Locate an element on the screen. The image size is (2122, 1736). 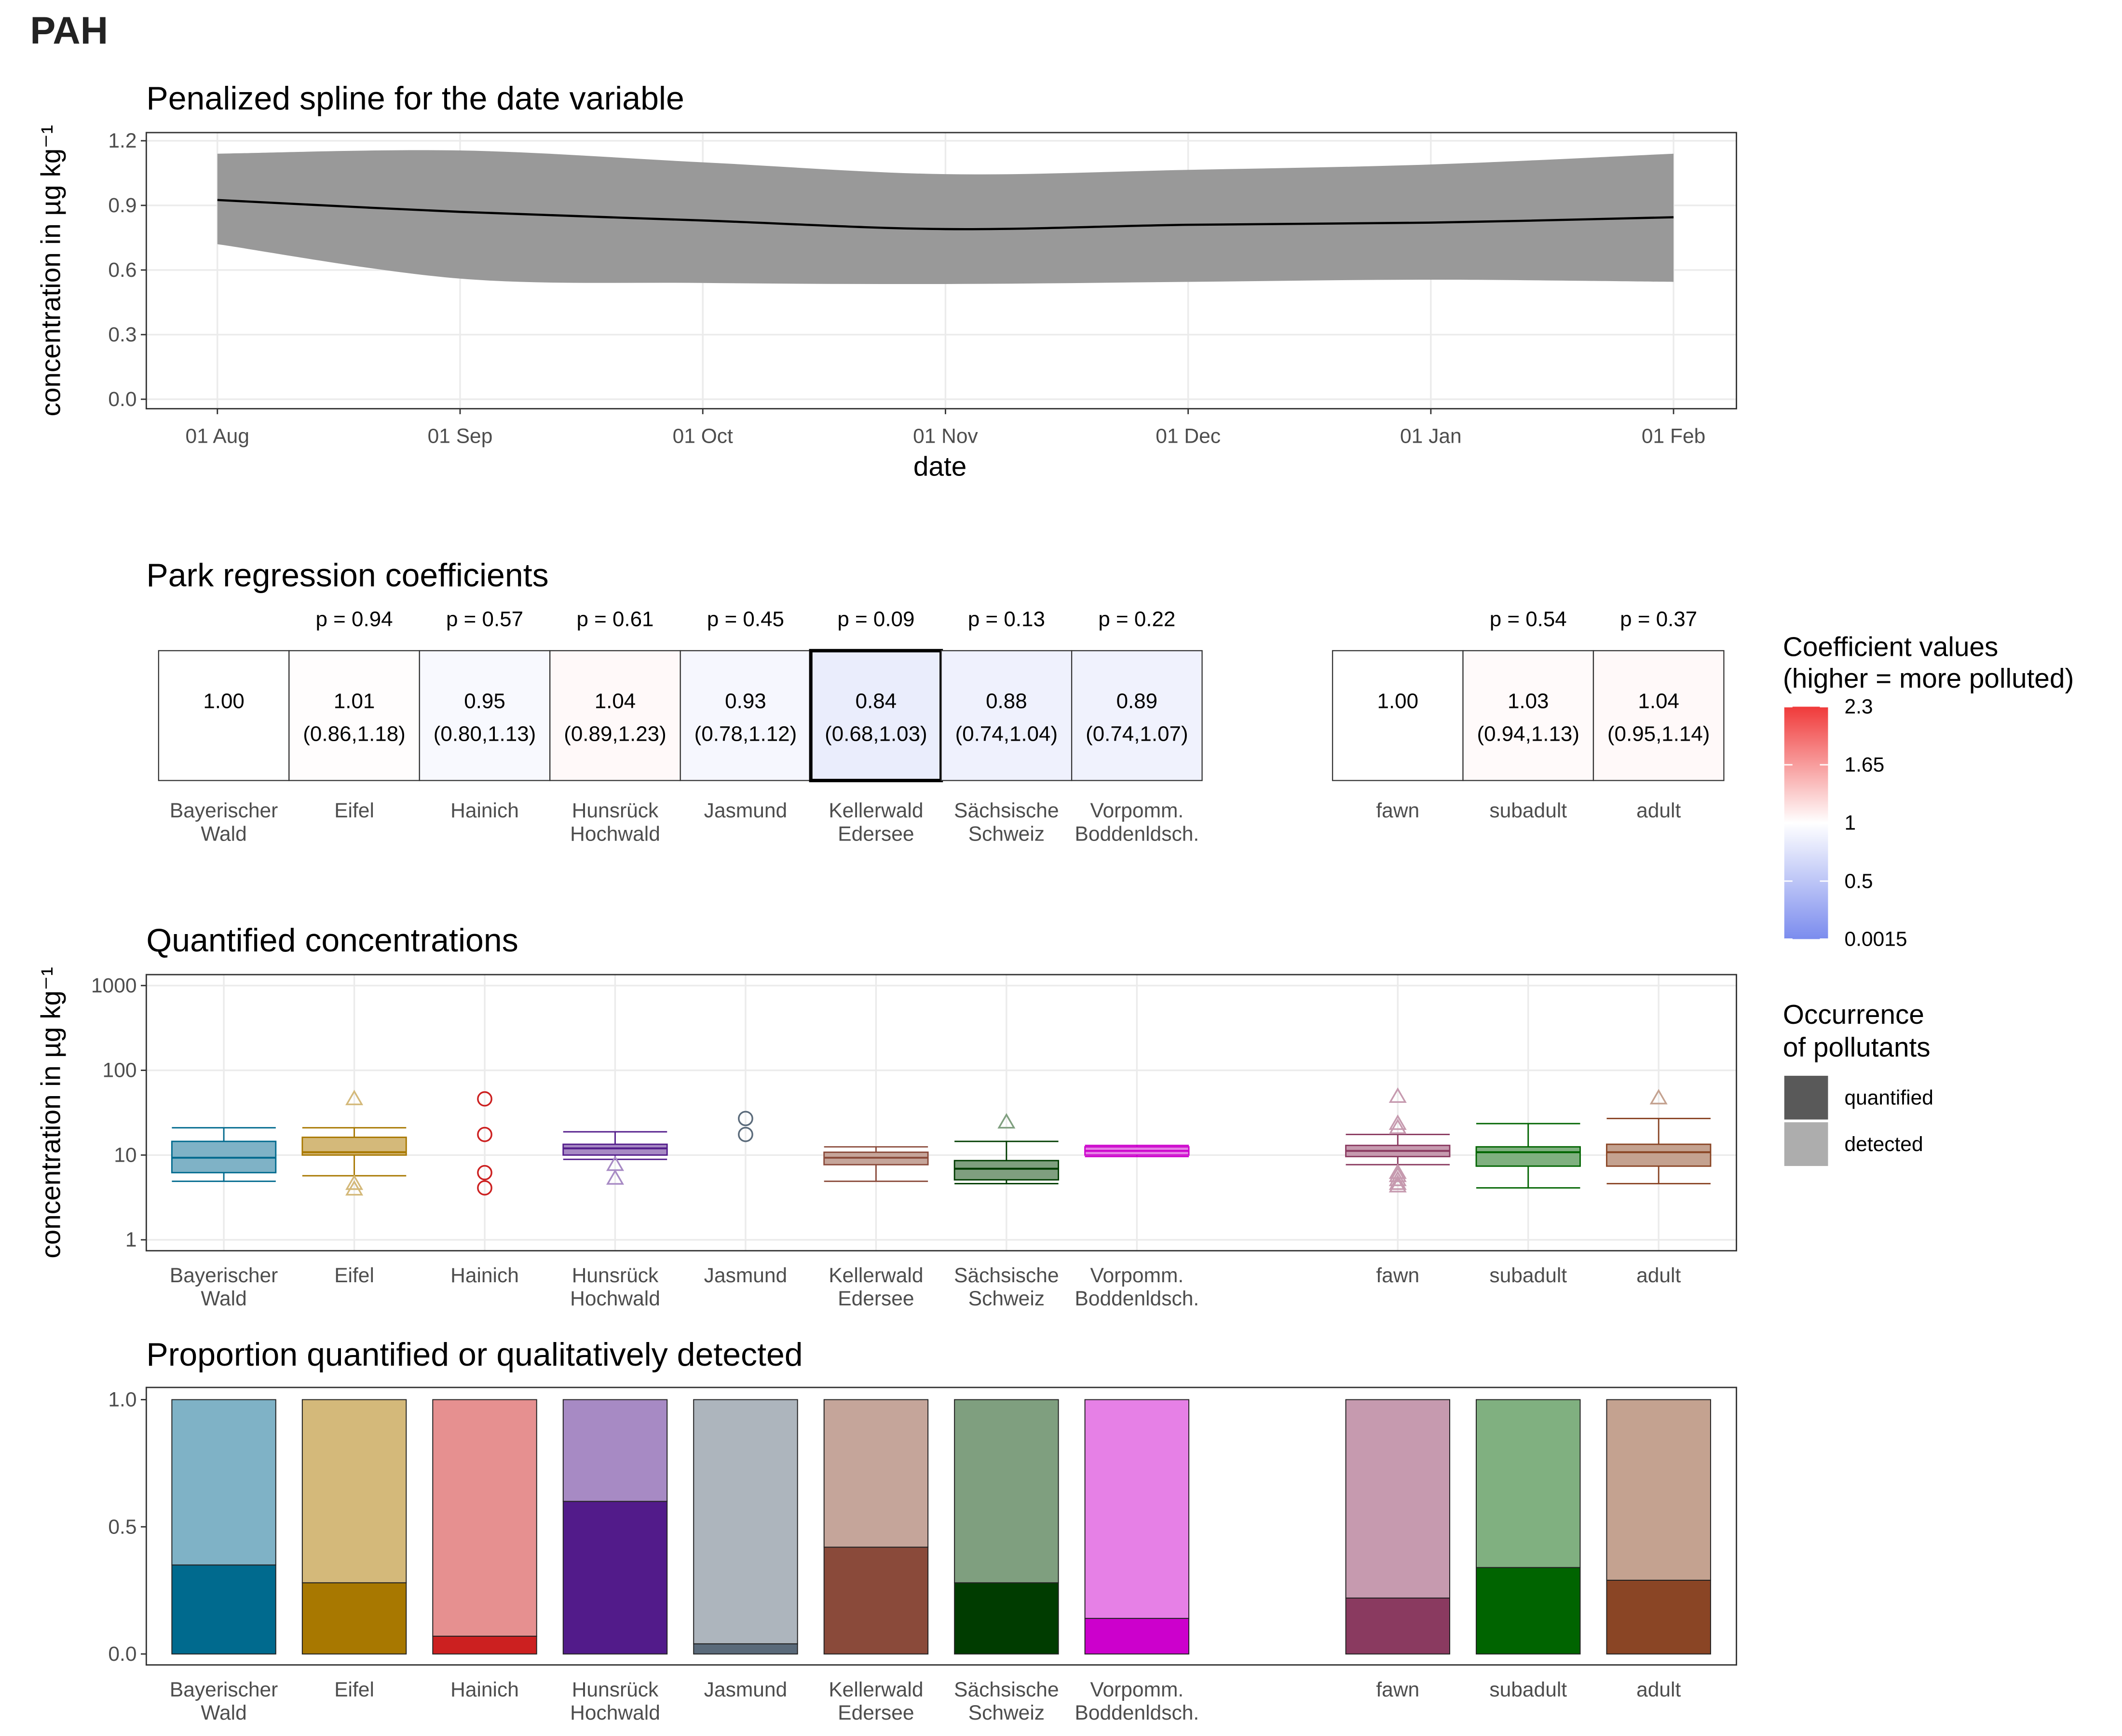
x-tick-label: 01 Jan is located at coordinates (1431, 437).